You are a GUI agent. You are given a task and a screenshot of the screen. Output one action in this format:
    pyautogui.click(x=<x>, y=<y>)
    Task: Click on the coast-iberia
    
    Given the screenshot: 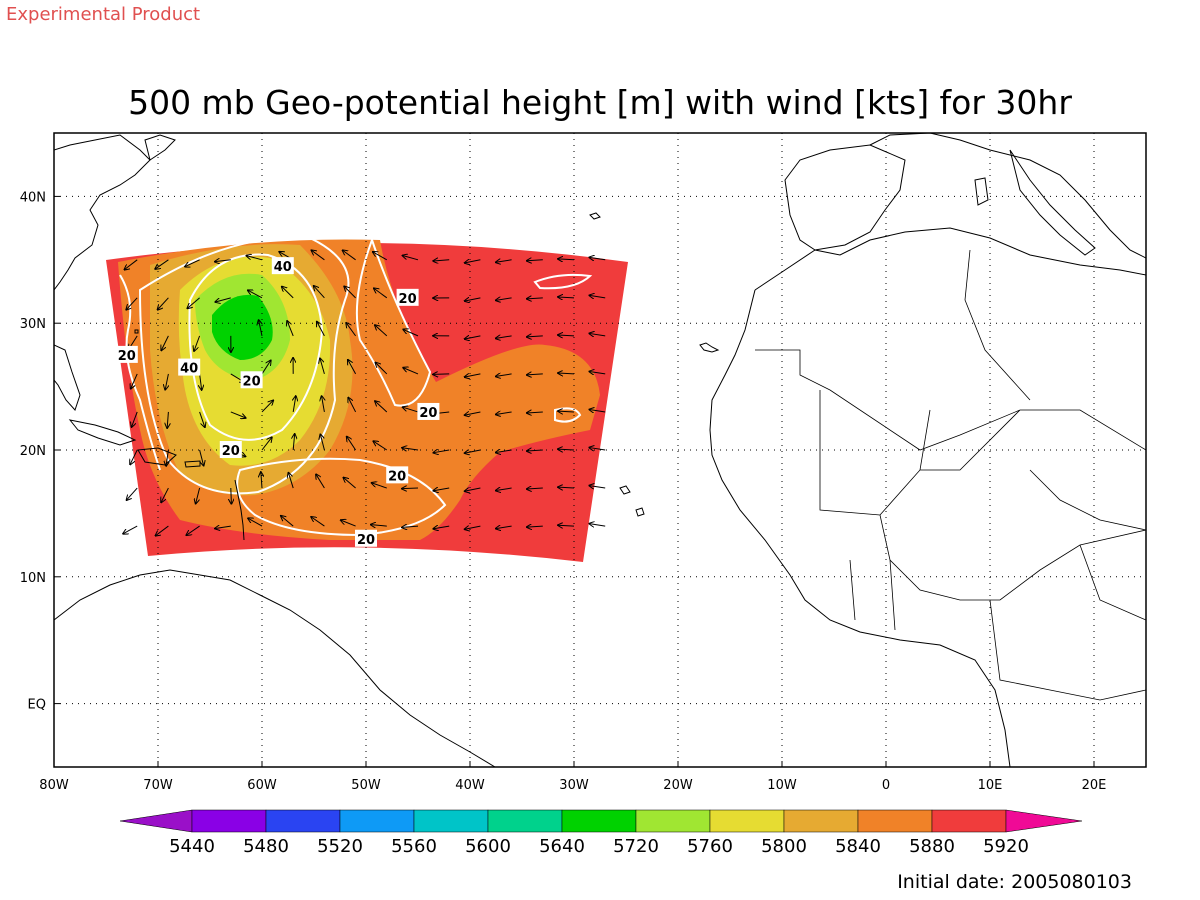 What is the action you would take?
    pyautogui.click(x=845, y=197)
    